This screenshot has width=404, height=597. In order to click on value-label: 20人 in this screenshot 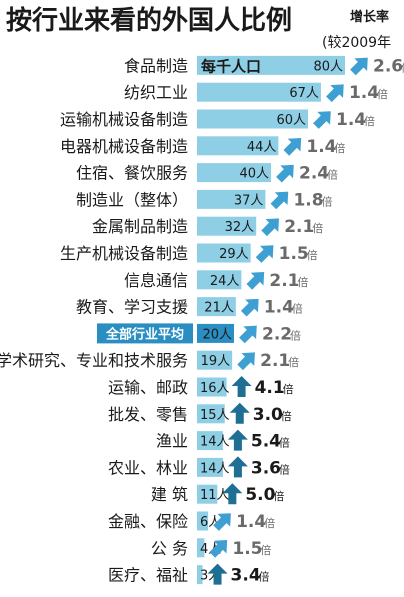, I will do `click(217, 334)`.